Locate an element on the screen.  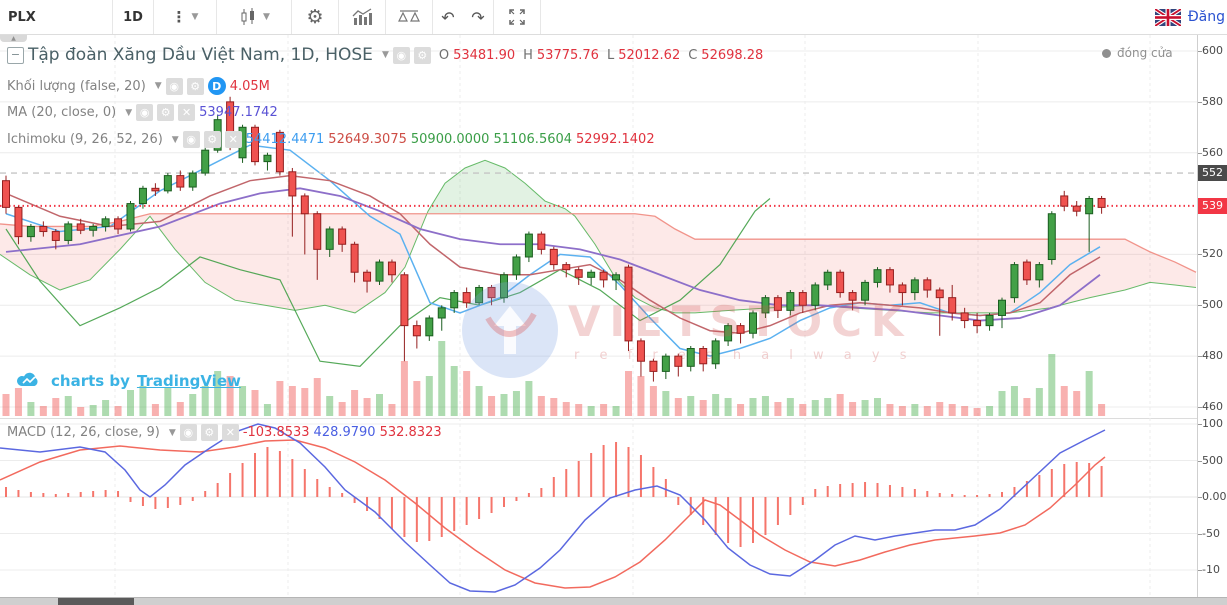
macd-line-value: 428.9790 is located at coordinates (344, 432).